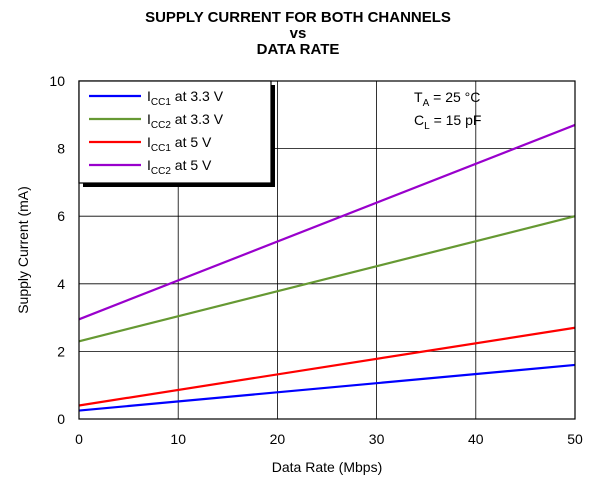 This screenshot has width=596, height=485. I want to click on x-tick-label: 0, so click(79, 439).